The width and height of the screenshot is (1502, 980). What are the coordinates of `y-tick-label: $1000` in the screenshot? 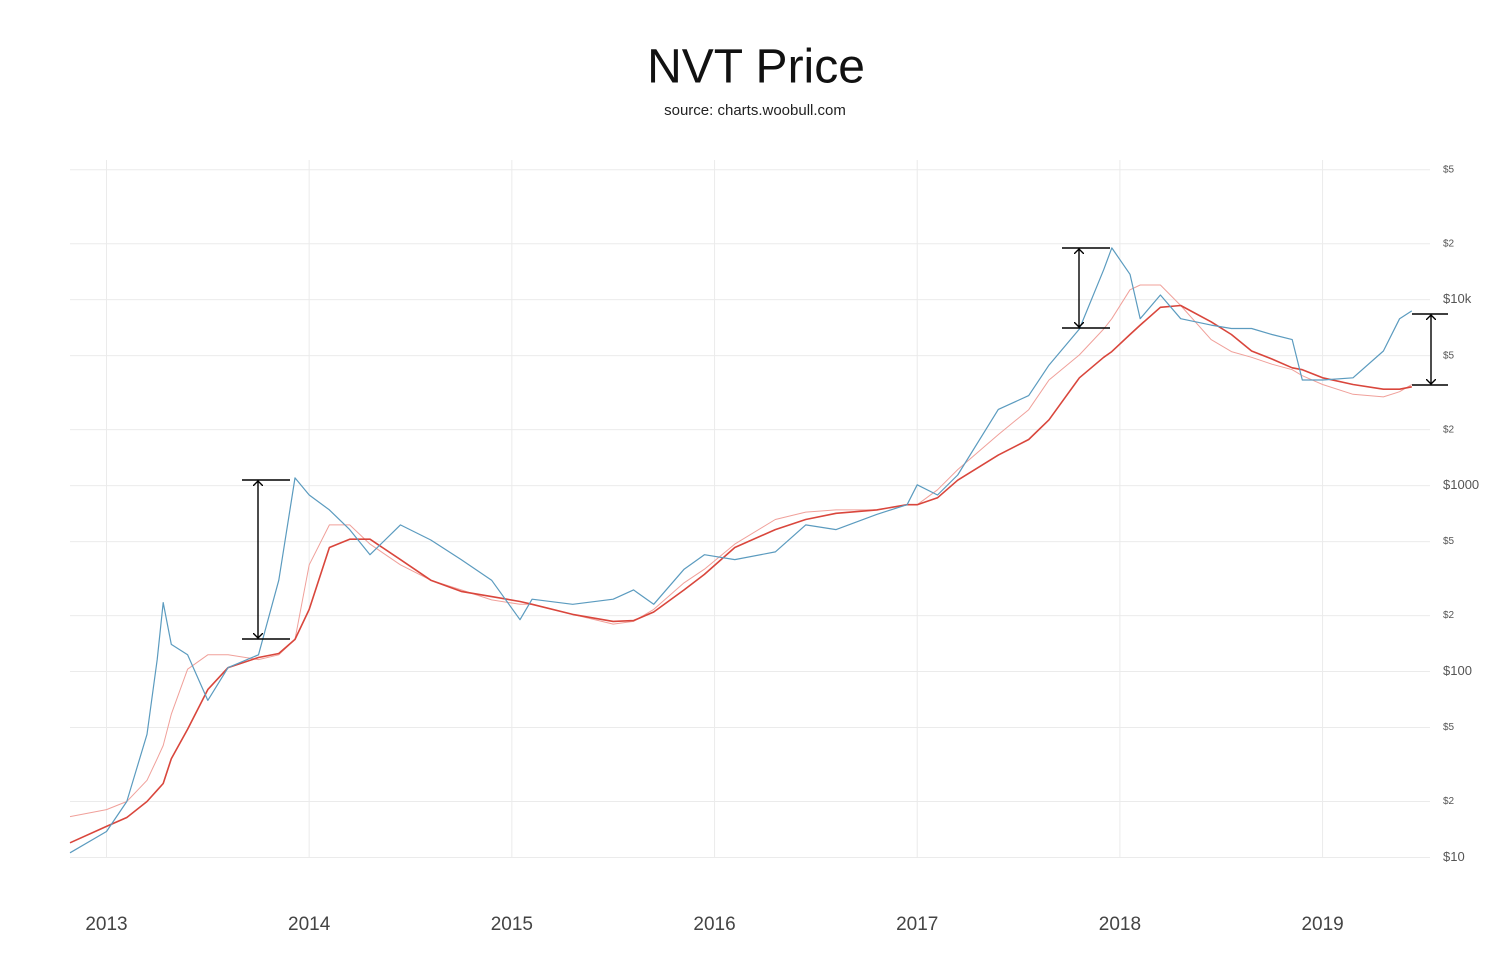 It's located at (1461, 484).